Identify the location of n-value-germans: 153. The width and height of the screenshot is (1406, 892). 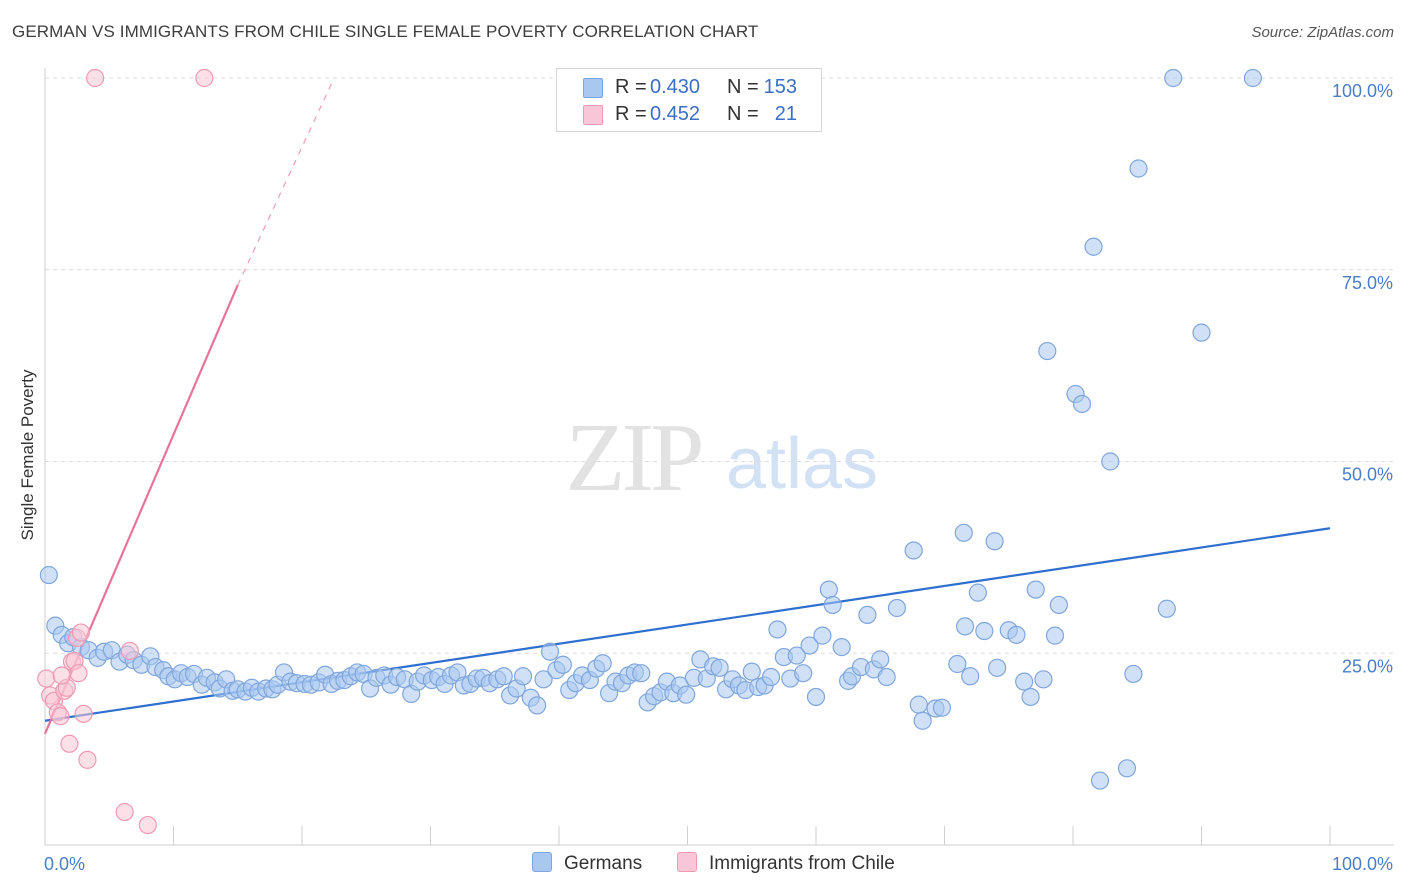
(780, 87).